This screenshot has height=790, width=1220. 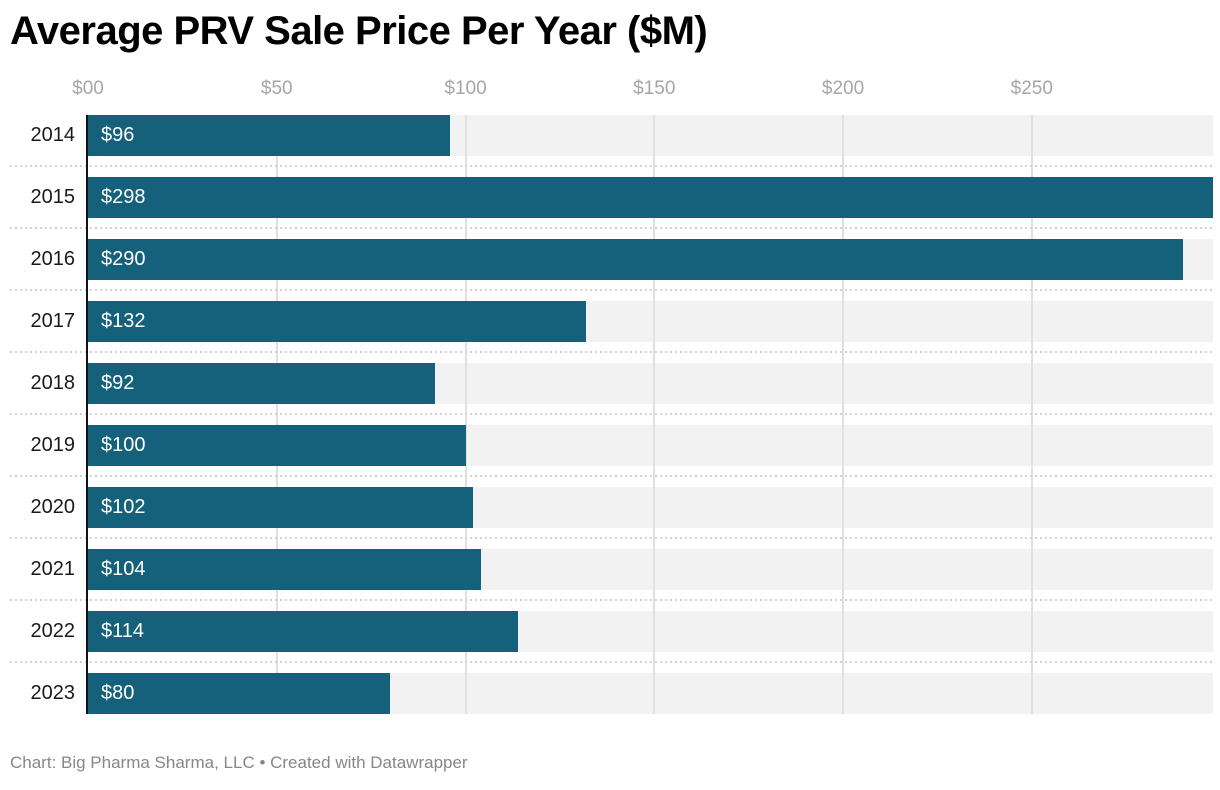 I want to click on bar-2019: $100, so click(x=277, y=445).